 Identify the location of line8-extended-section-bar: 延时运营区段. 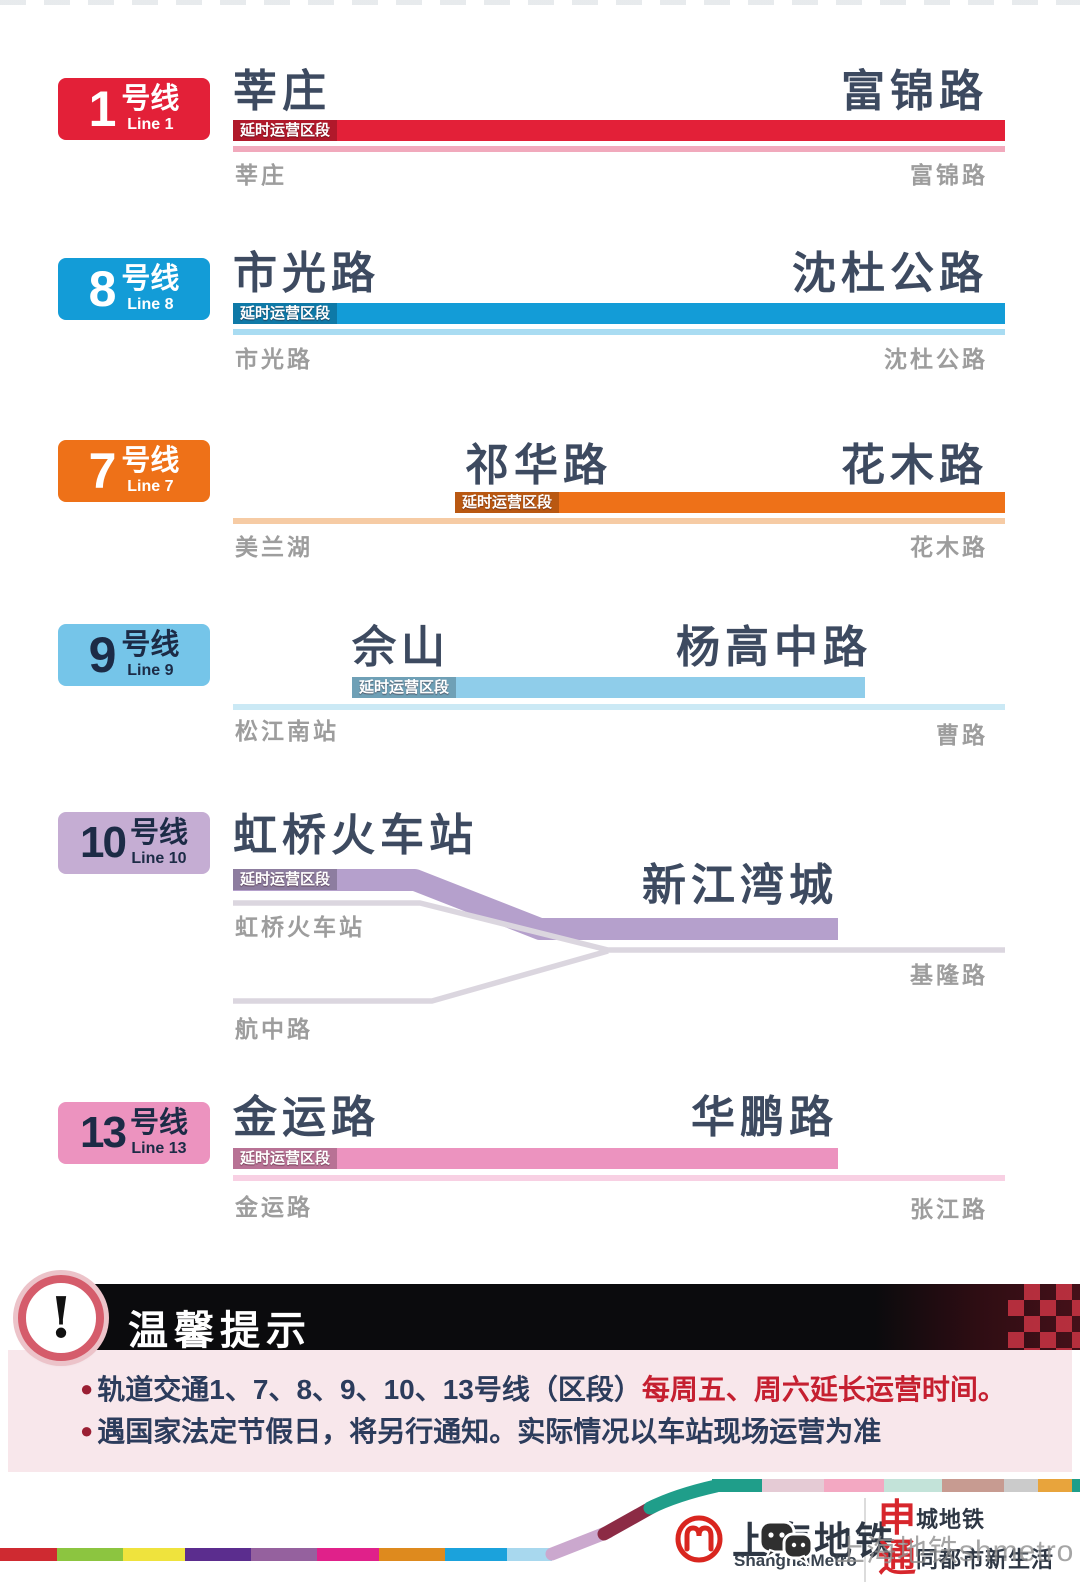
(619, 313).